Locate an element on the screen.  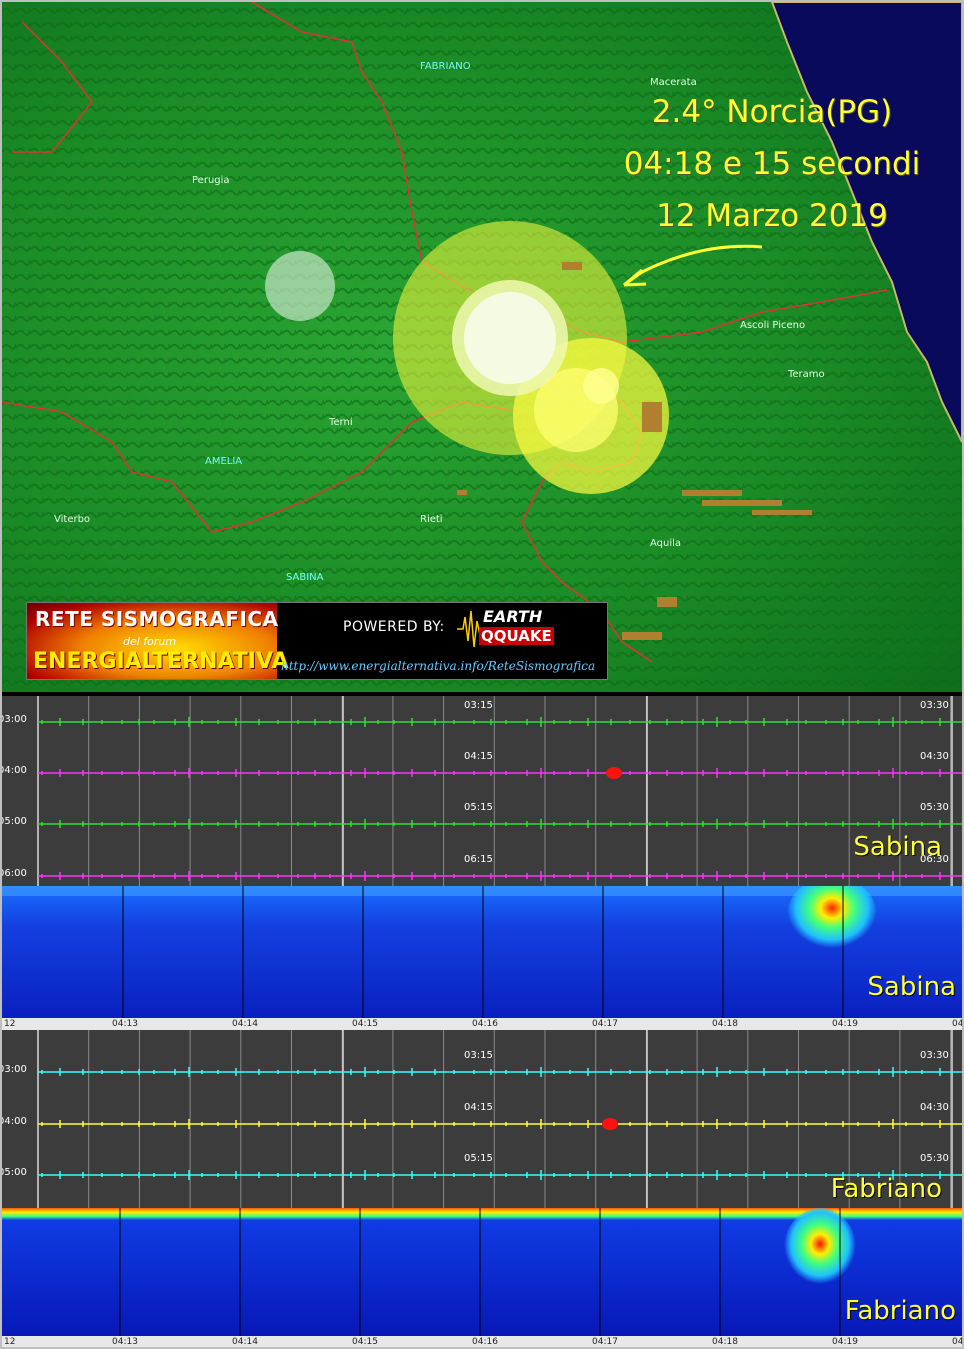
sabina_heli-row-label-1: 04:00 is located at coordinates (14, 770).